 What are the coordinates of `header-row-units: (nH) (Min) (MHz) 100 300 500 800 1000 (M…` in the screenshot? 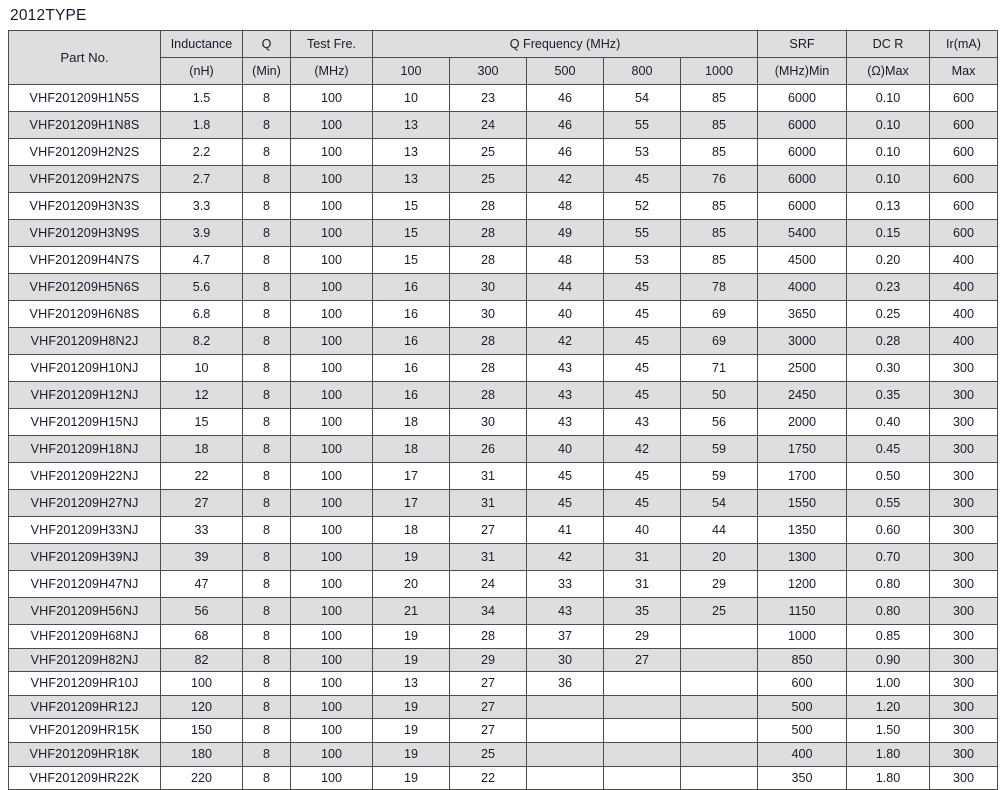 It's located at (504, 71).